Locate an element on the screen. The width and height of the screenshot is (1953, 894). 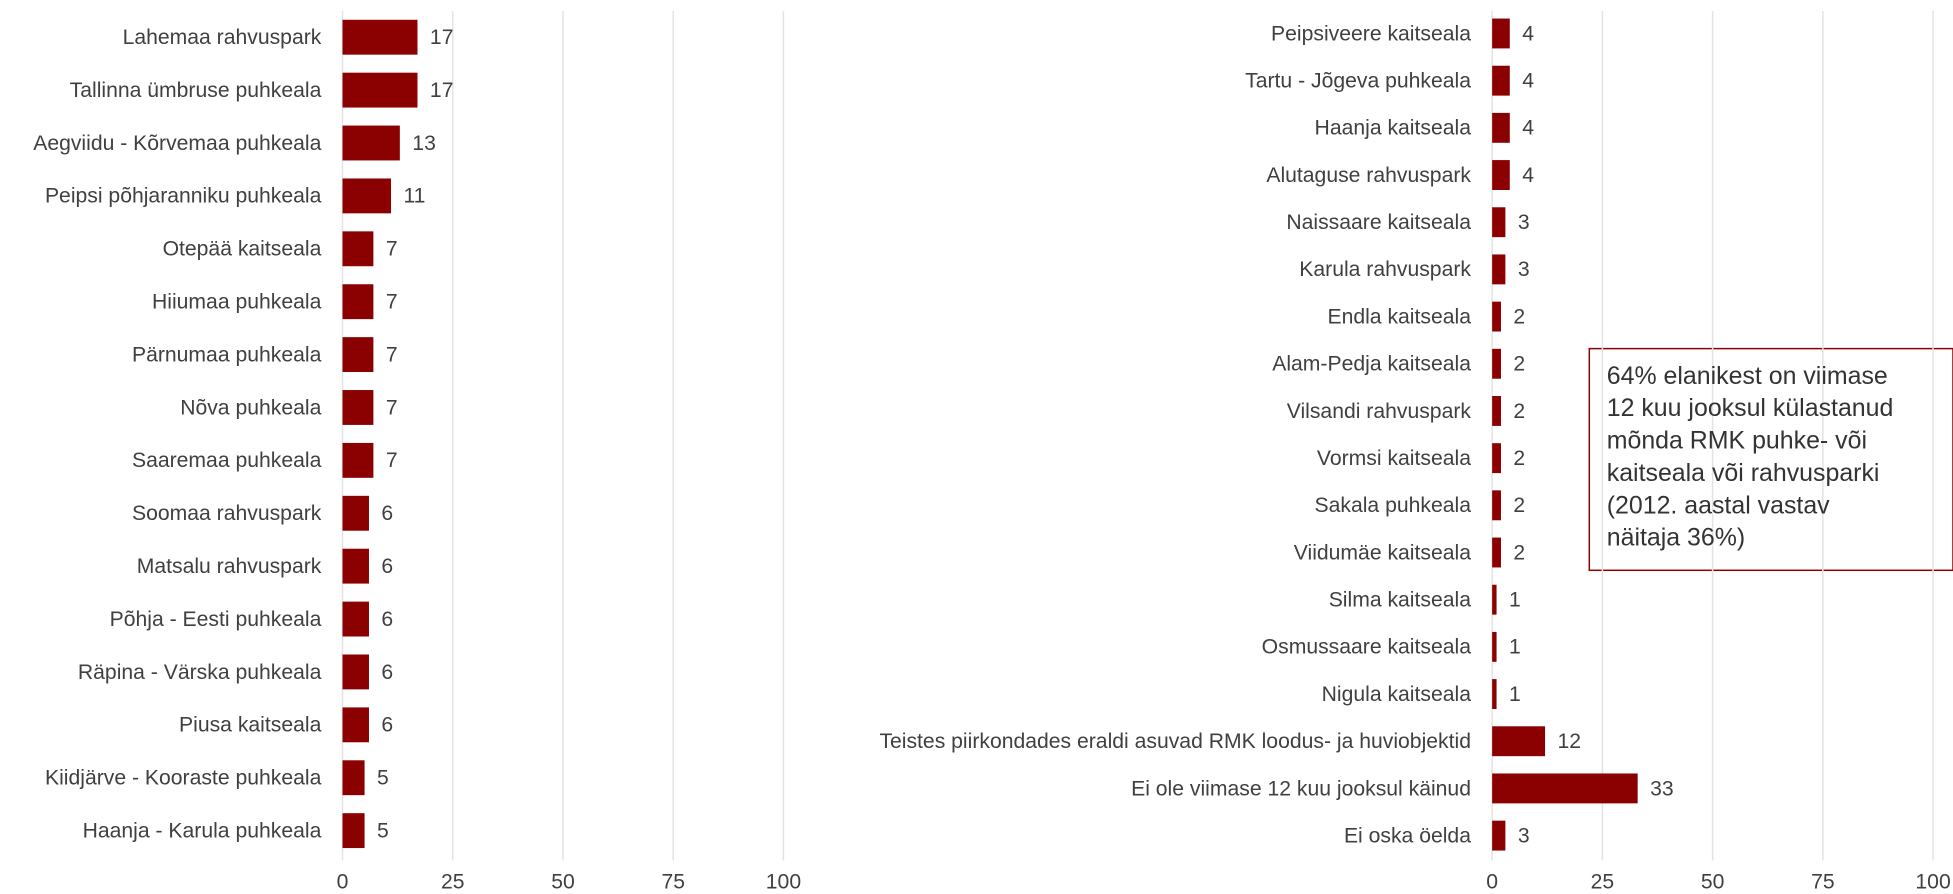
category-label: Pärnumaa puhkeala is located at coordinates (227, 354).